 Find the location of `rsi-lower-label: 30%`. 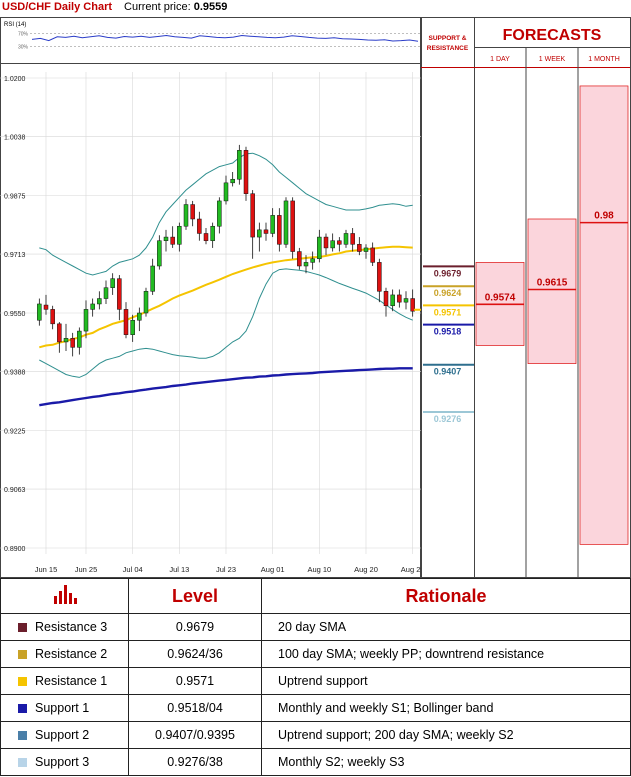

rsi-lower-label: 30% is located at coordinates (23, 47).